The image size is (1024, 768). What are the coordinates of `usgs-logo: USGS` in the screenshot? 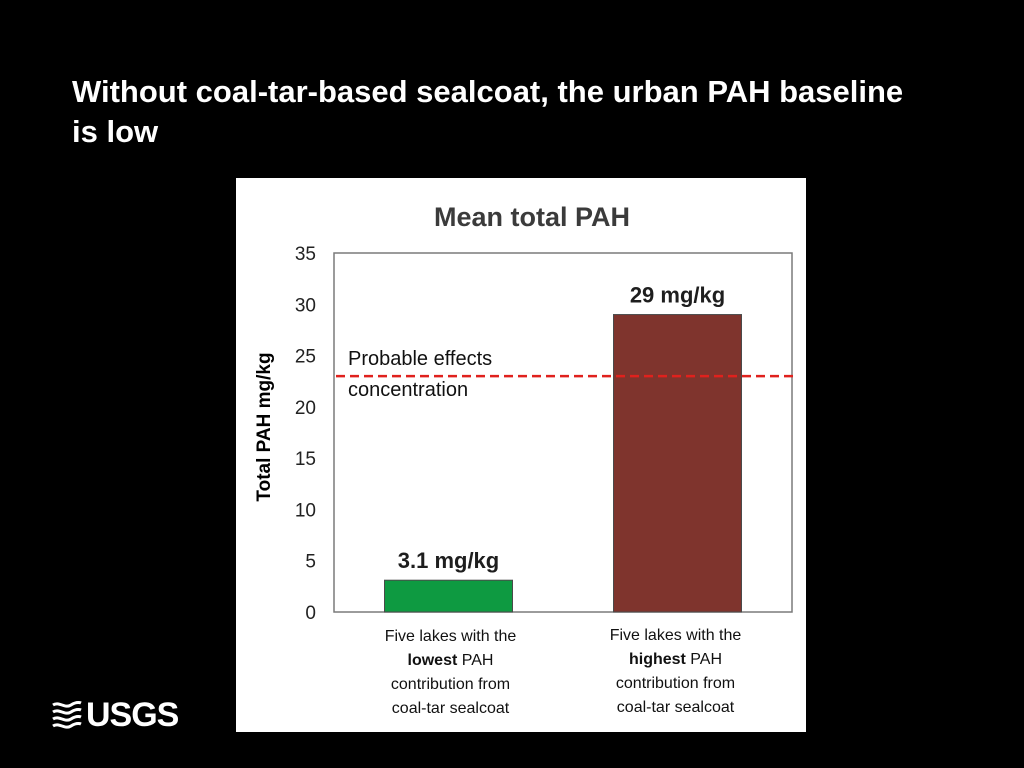 It's located at (115, 715).